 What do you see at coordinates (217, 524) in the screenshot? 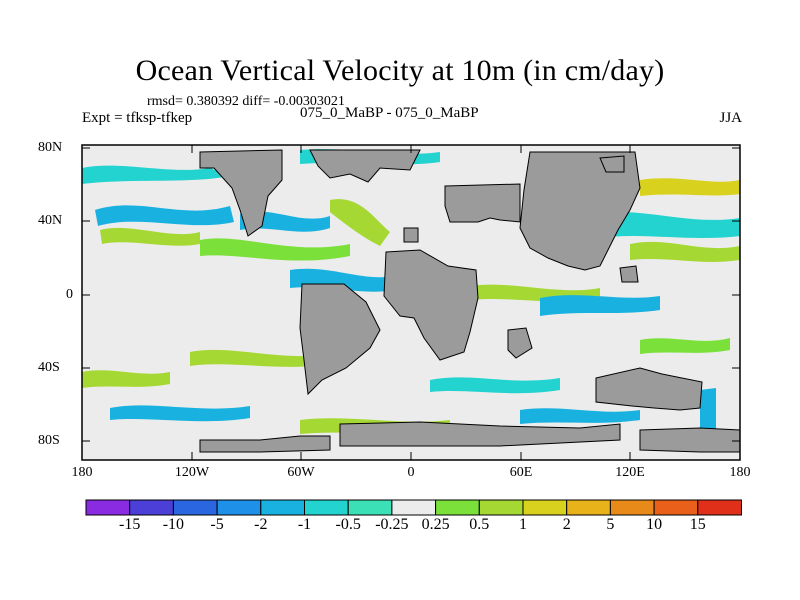
I see `colorbar-label: -5` at bounding box center [217, 524].